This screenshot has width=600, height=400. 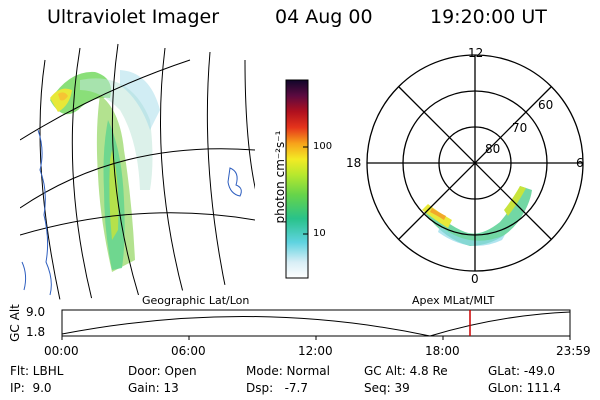 I want to click on time-tick-0600: 06:00, so click(x=188, y=351).